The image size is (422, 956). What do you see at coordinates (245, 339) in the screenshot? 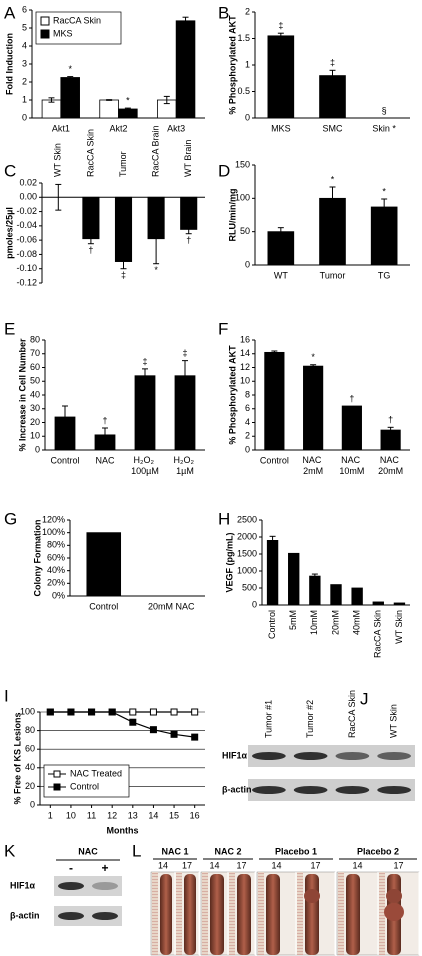
I see `y-tick-label: 16` at bounding box center [245, 339].